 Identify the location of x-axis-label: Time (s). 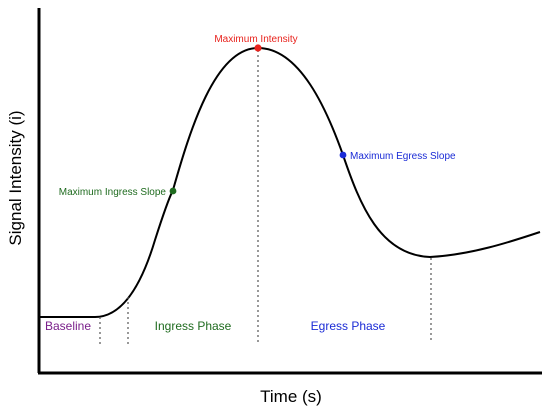
(291, 396).